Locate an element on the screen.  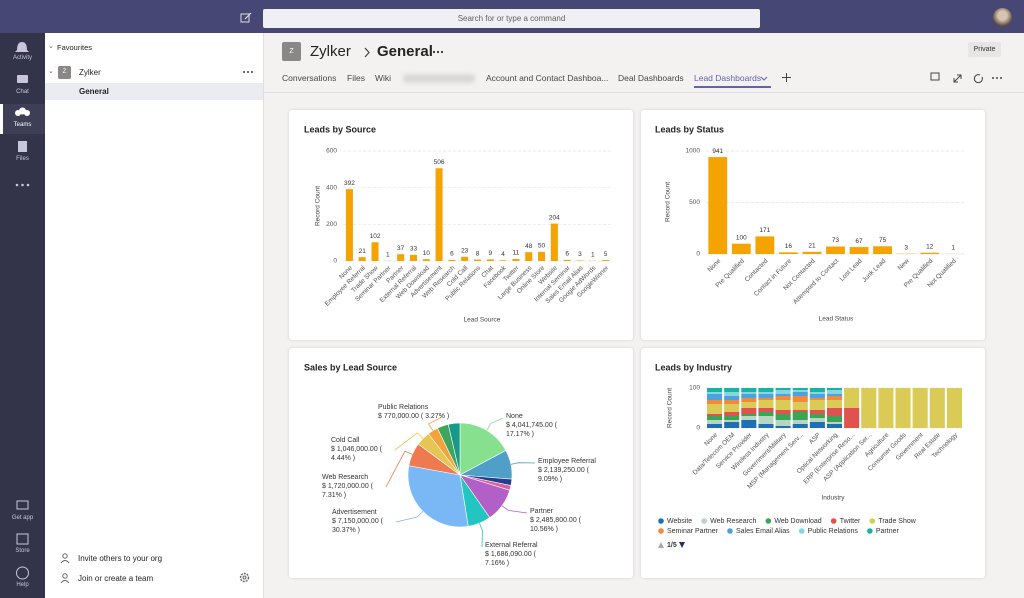
value-label: 16 is located at coordinates (789, 246).